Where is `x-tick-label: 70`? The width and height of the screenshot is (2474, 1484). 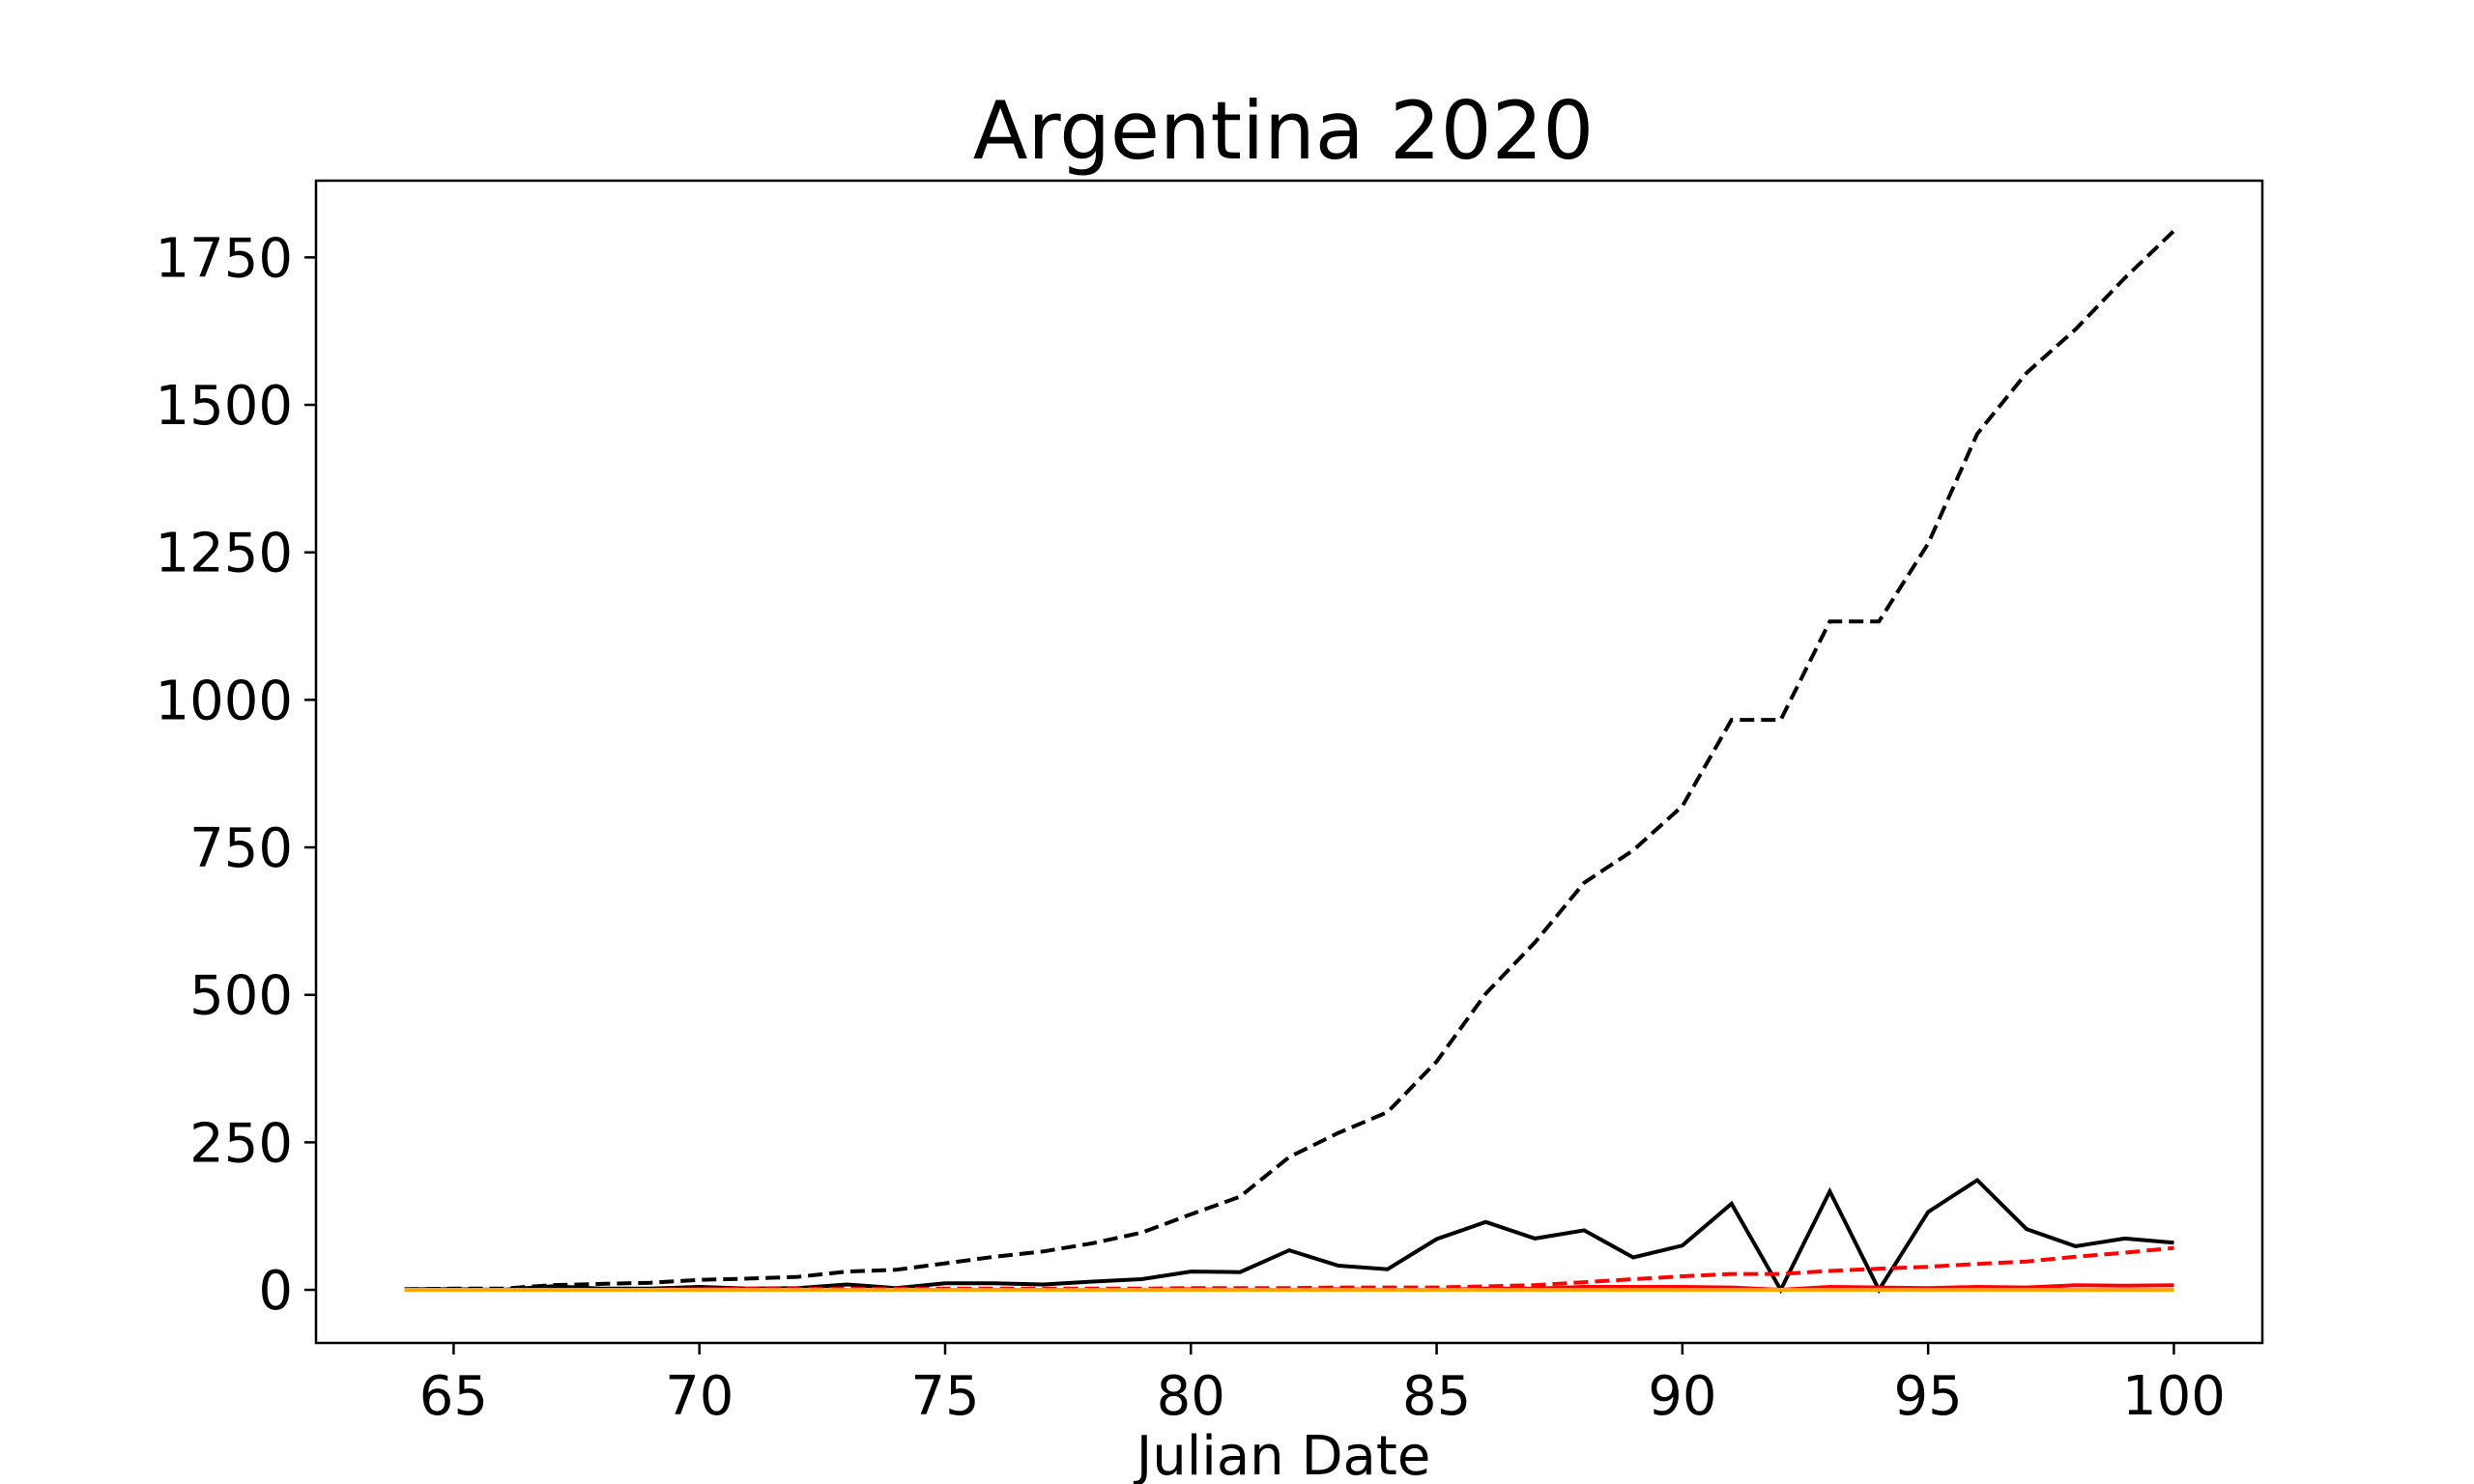 x-tick-label: 70 is located at coordinates (700, 1396).